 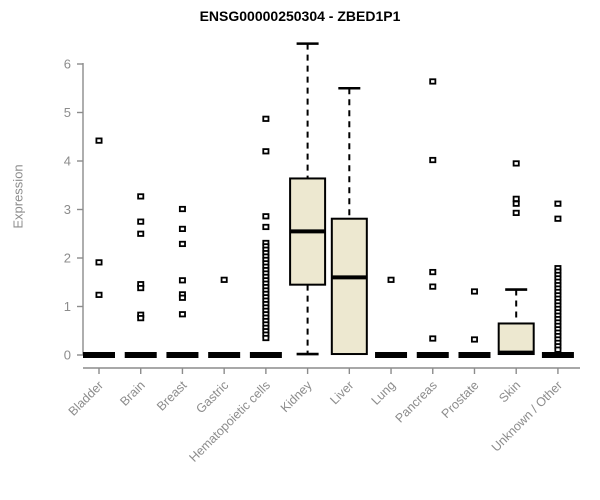 I want to click on y-tick-label: 5, so click(x=67, y=112).